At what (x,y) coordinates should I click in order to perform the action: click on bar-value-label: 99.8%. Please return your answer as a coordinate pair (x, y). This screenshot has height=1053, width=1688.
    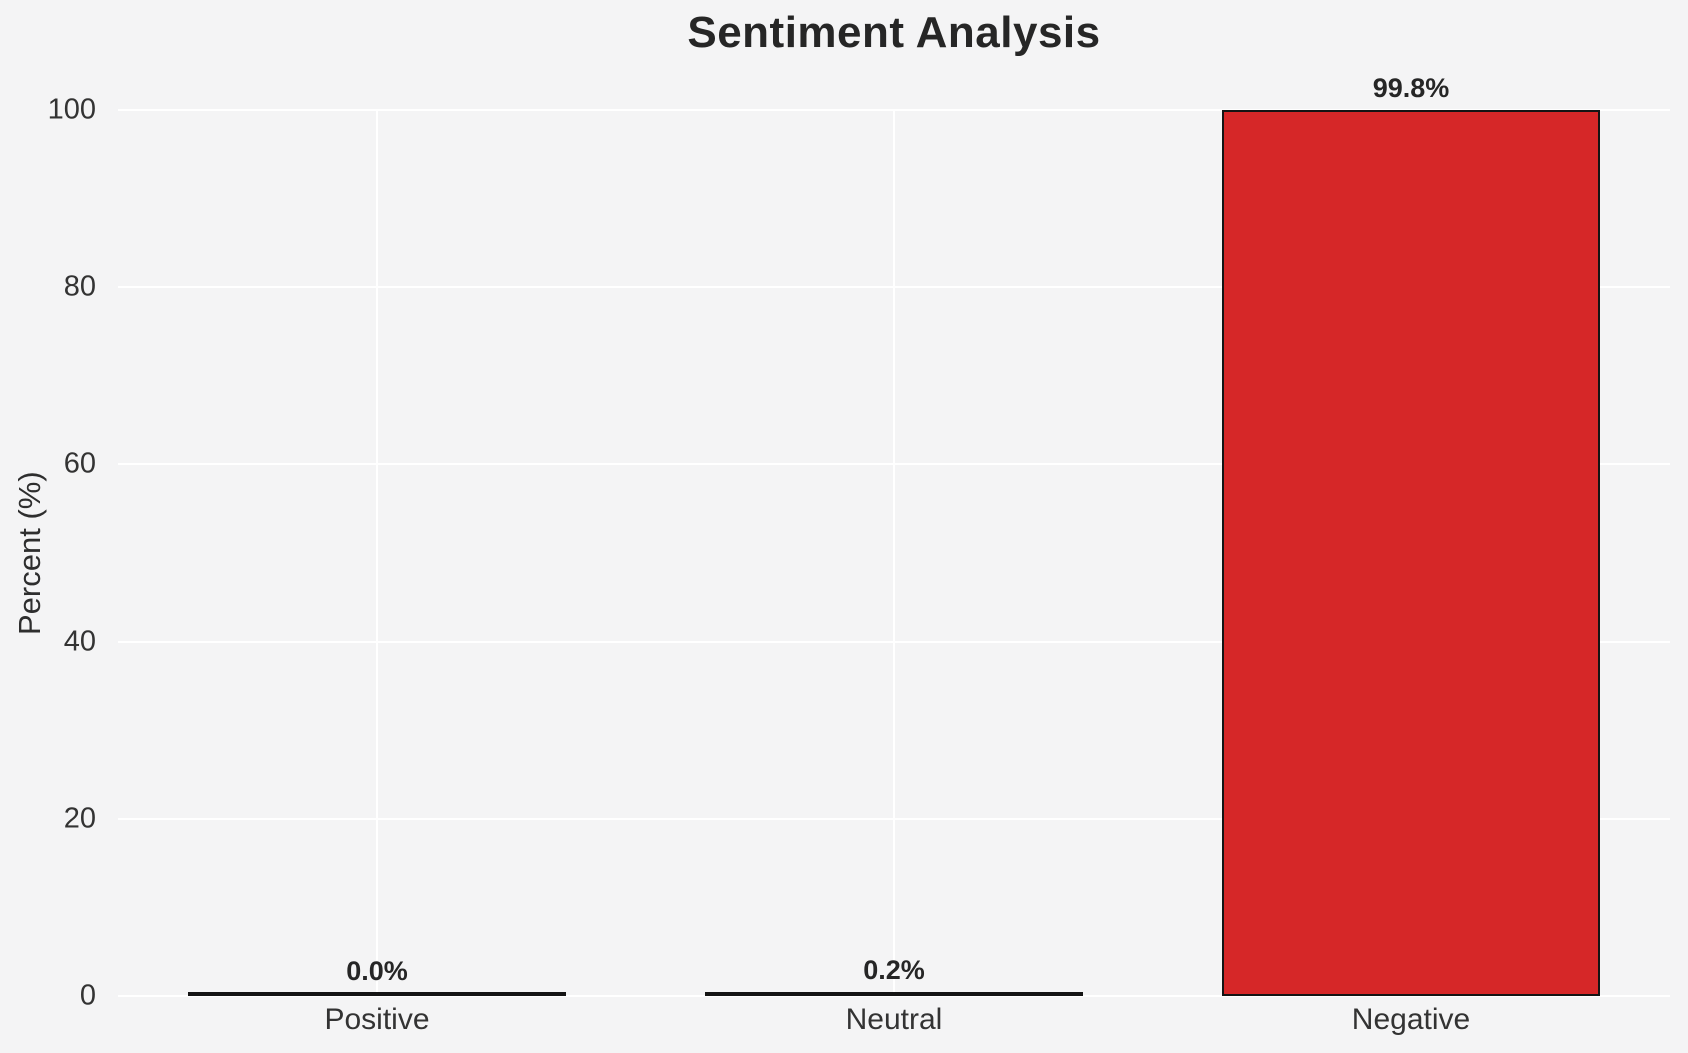
    Looking at the image, I should click on (1411, 88).